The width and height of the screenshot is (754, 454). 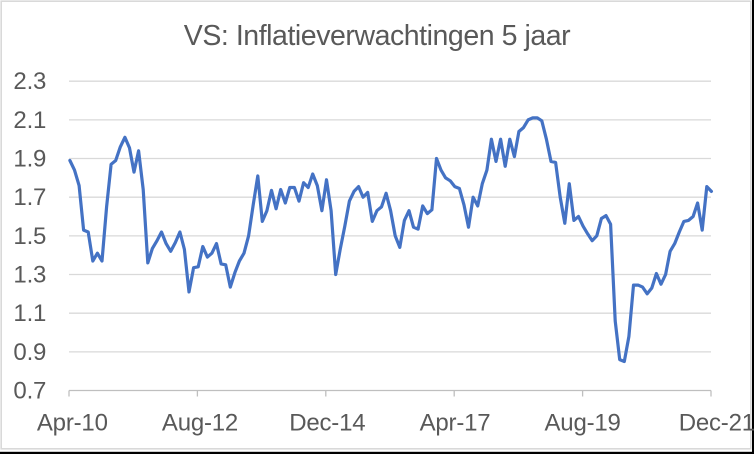 What do you see at coordinates (455, 423) in the screenshot?
I see `svg-text: Apr-17` at bounding box center [455, 423].